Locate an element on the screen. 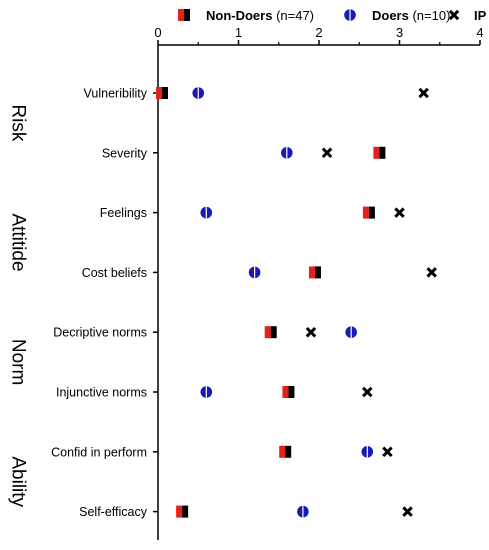 The image size is (489, 550). group-label-attitide: Attitide is located at coordinates (18, 242).